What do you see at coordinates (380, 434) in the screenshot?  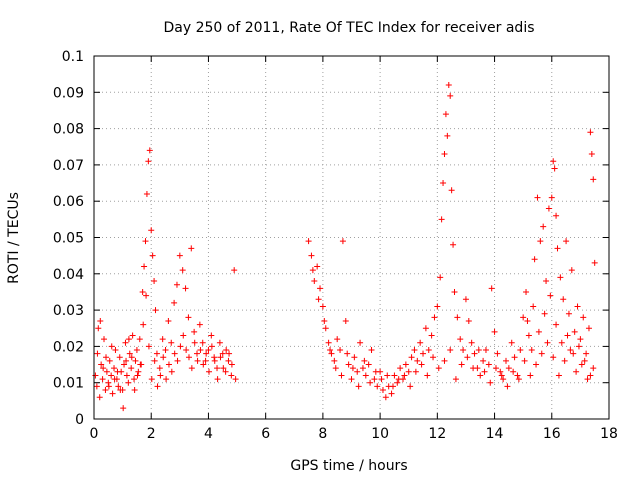 I see `x-tick-label: 10` at bounding box center [380, 434].